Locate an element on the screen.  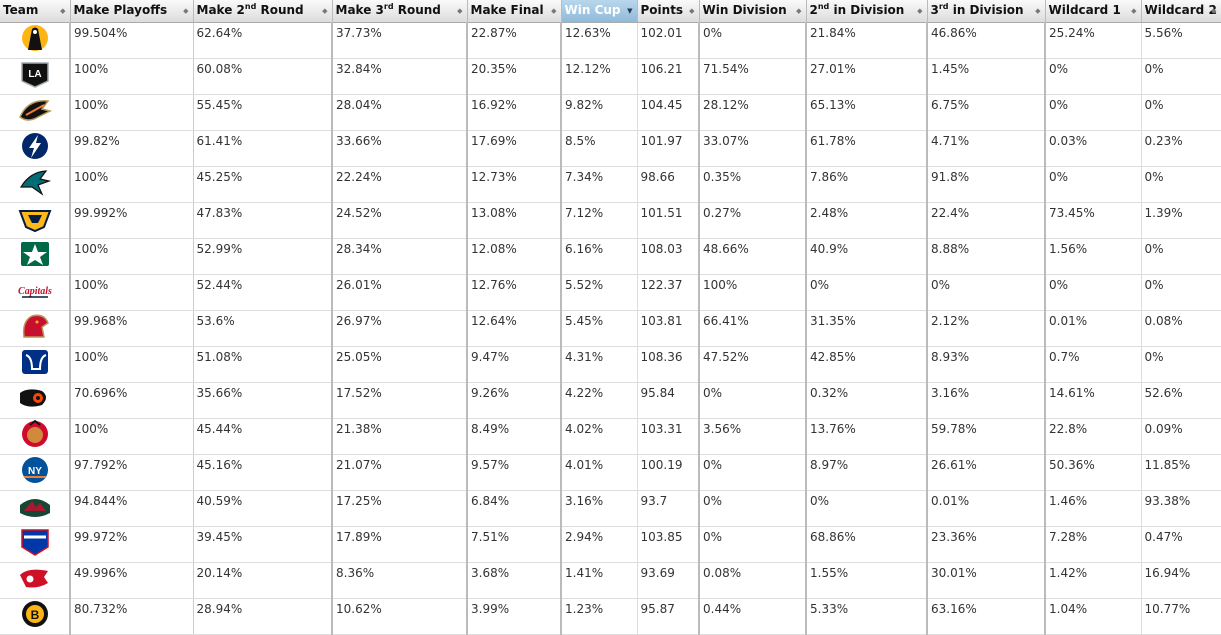
sharks-logo-icon is located at coordinates (35, 182).